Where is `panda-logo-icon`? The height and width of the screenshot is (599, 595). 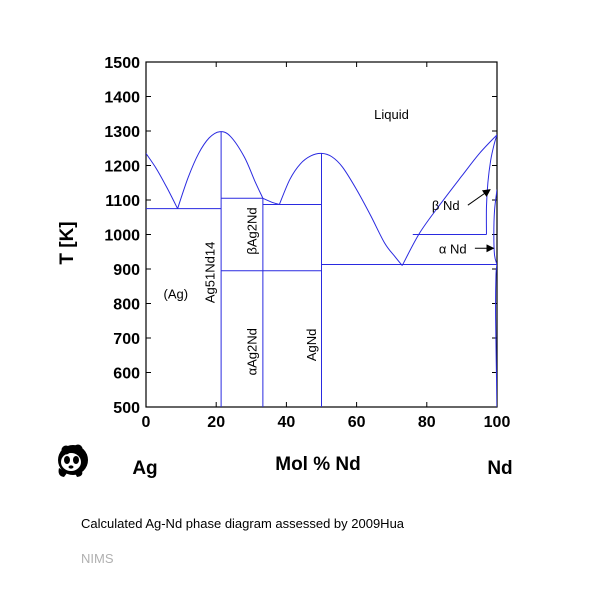 panda-logo-icon is located at coordinates (73, 460).